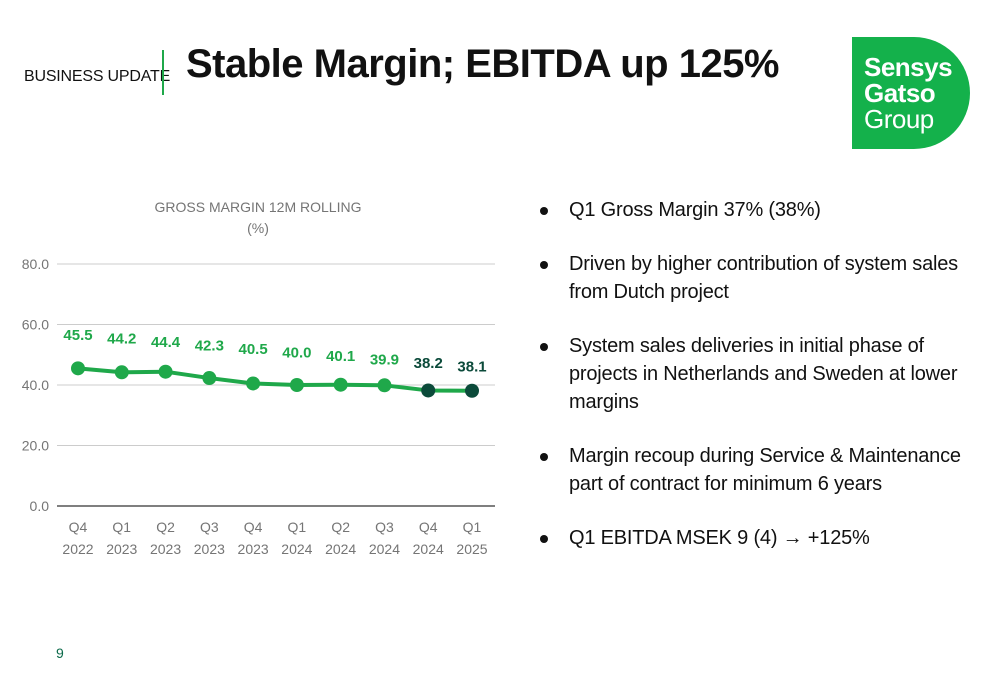 This screenshot has width=1000, height=685. I want to click on y-tick-label: 0.0, so click(40, 506).